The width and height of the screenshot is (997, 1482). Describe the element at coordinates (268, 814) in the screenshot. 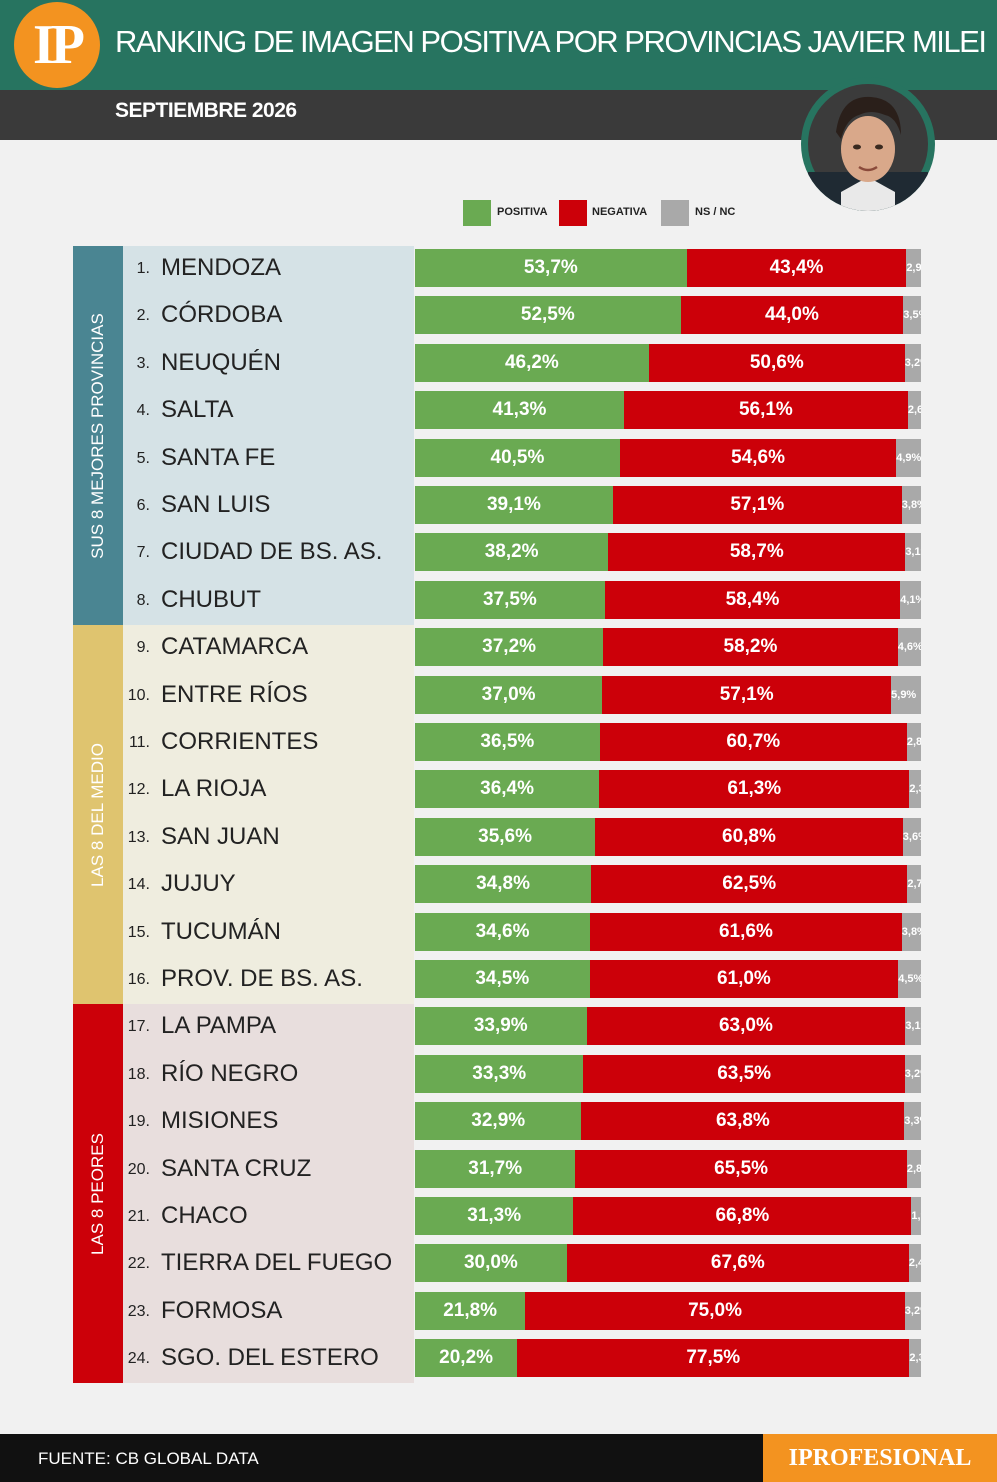

I see `band-middle` at that location.